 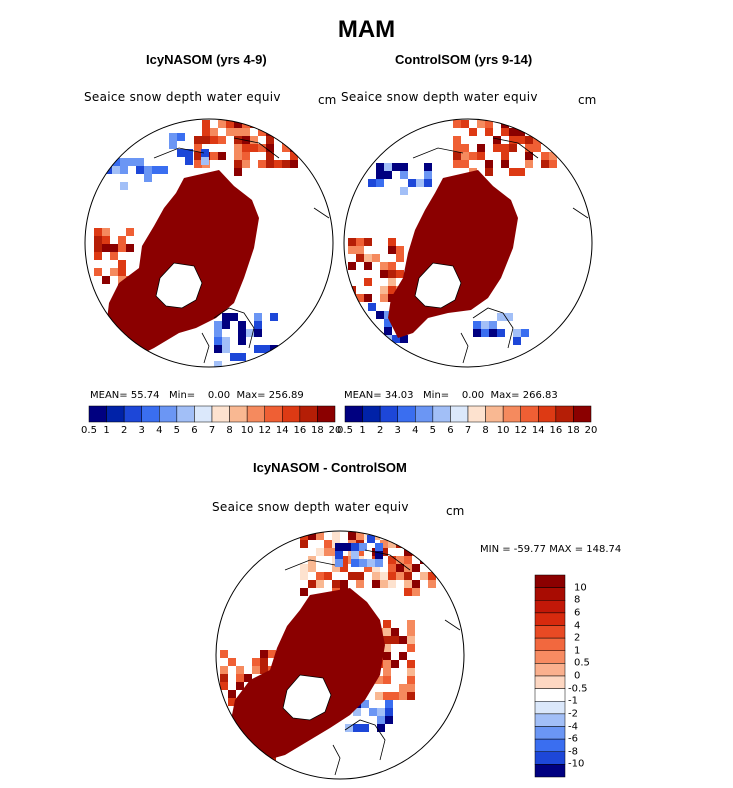 I want to click on colorbar-tick-label: 1, so click(x=362, y=430).